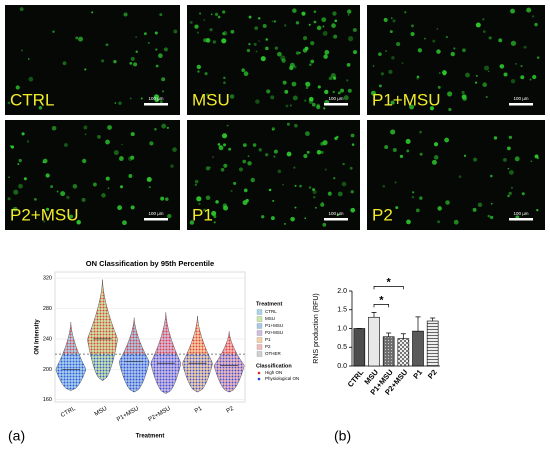  What do you see at coordinates (274, 325) in the screenshot?
I see `legend-label: P1+MSU` at bounding box center [274, 325].